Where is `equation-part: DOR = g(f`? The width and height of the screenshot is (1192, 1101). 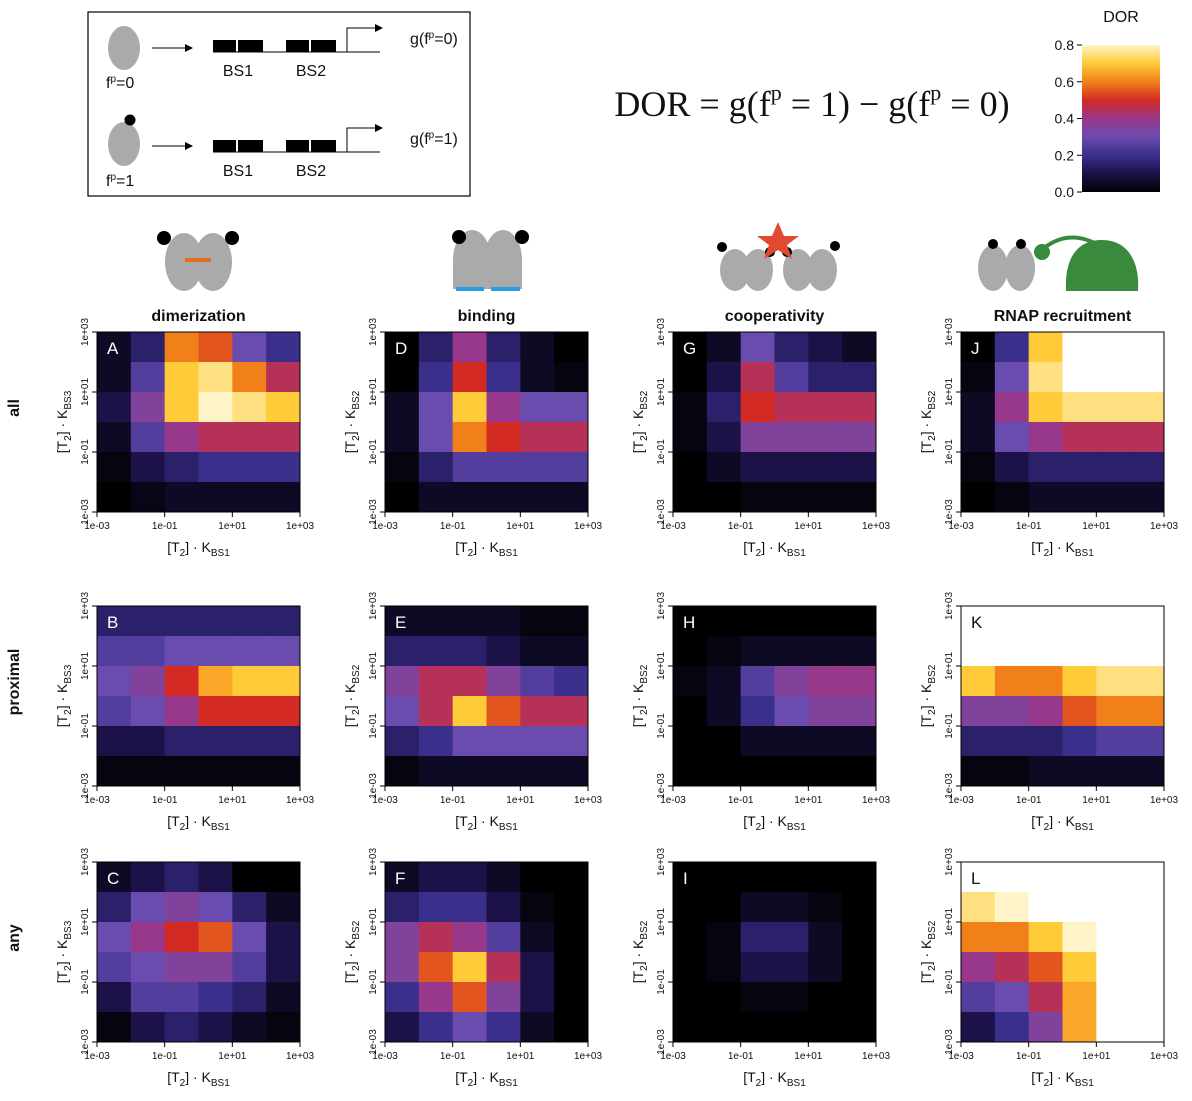
equation-part: DOR = g(f is located at coordinates (692, 104).